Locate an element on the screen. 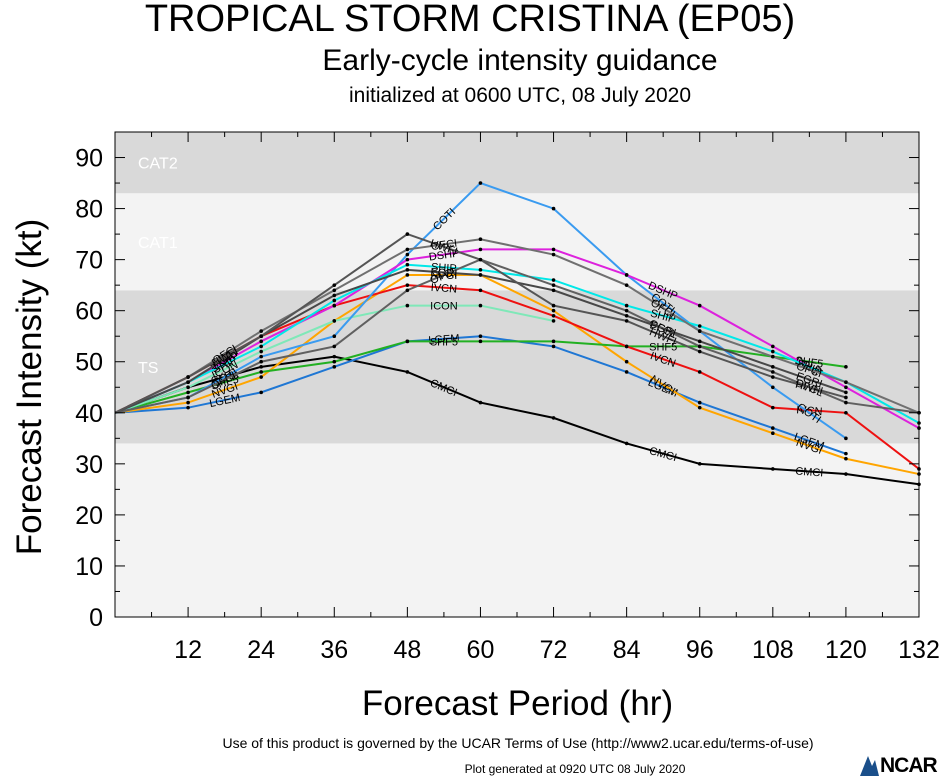 The height and width of the screenshot is (783, 940). chart-title: TROPICAL STORM CRISTINA (EP05) is located at coordinates (470, 20).